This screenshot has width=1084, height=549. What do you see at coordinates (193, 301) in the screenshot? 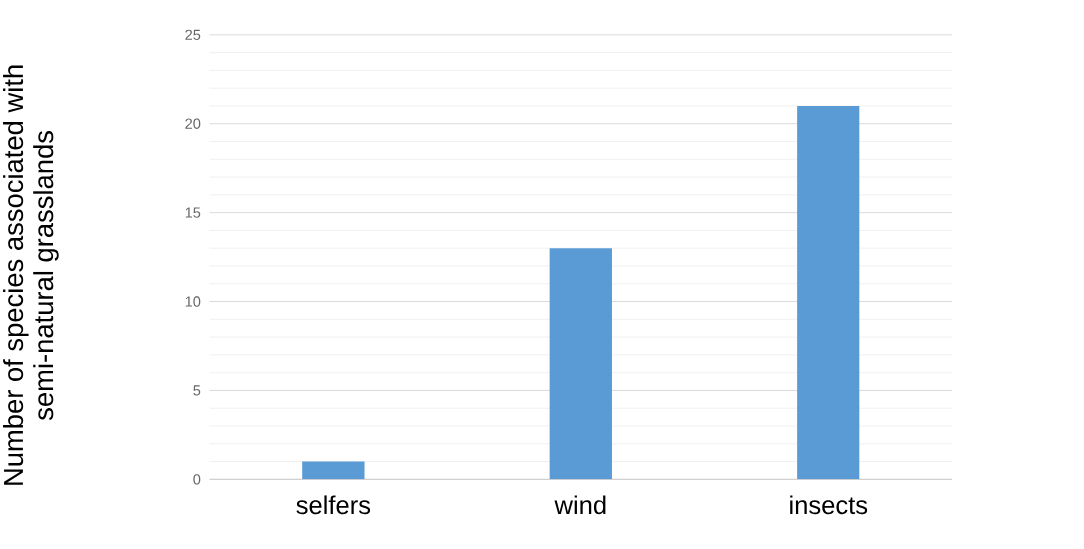
I see `y-tick-label: 10` at bounding box center [193, 301].